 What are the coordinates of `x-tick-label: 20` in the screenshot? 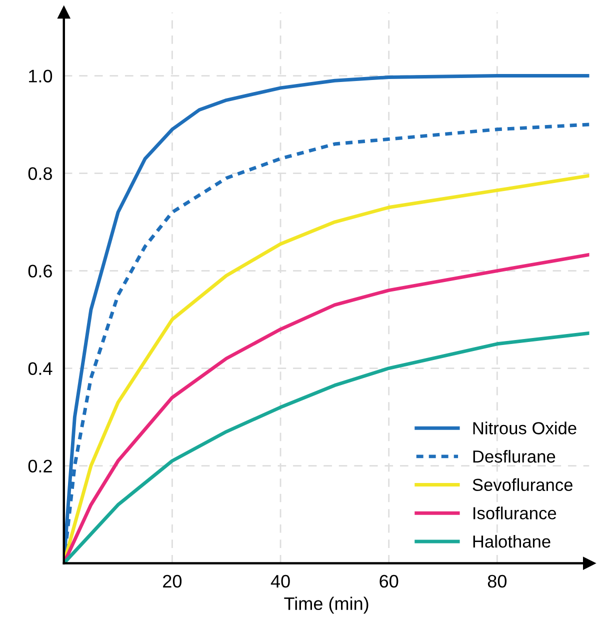 It's located at (172, 581).